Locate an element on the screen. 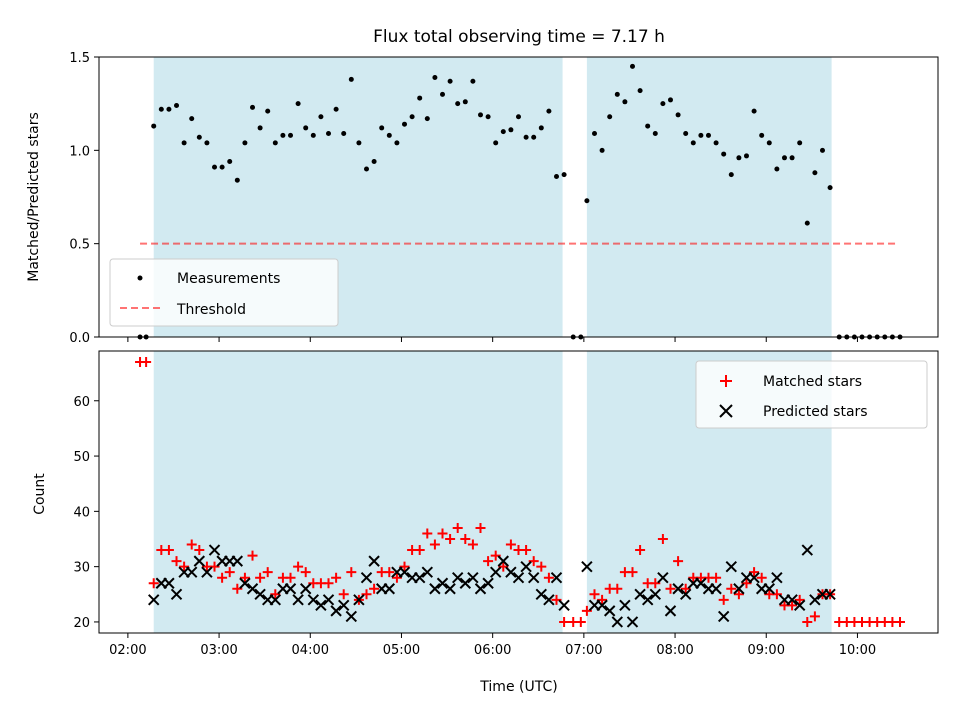  bottom-y-tick-label: 30 is located at coordinates (81, 568).